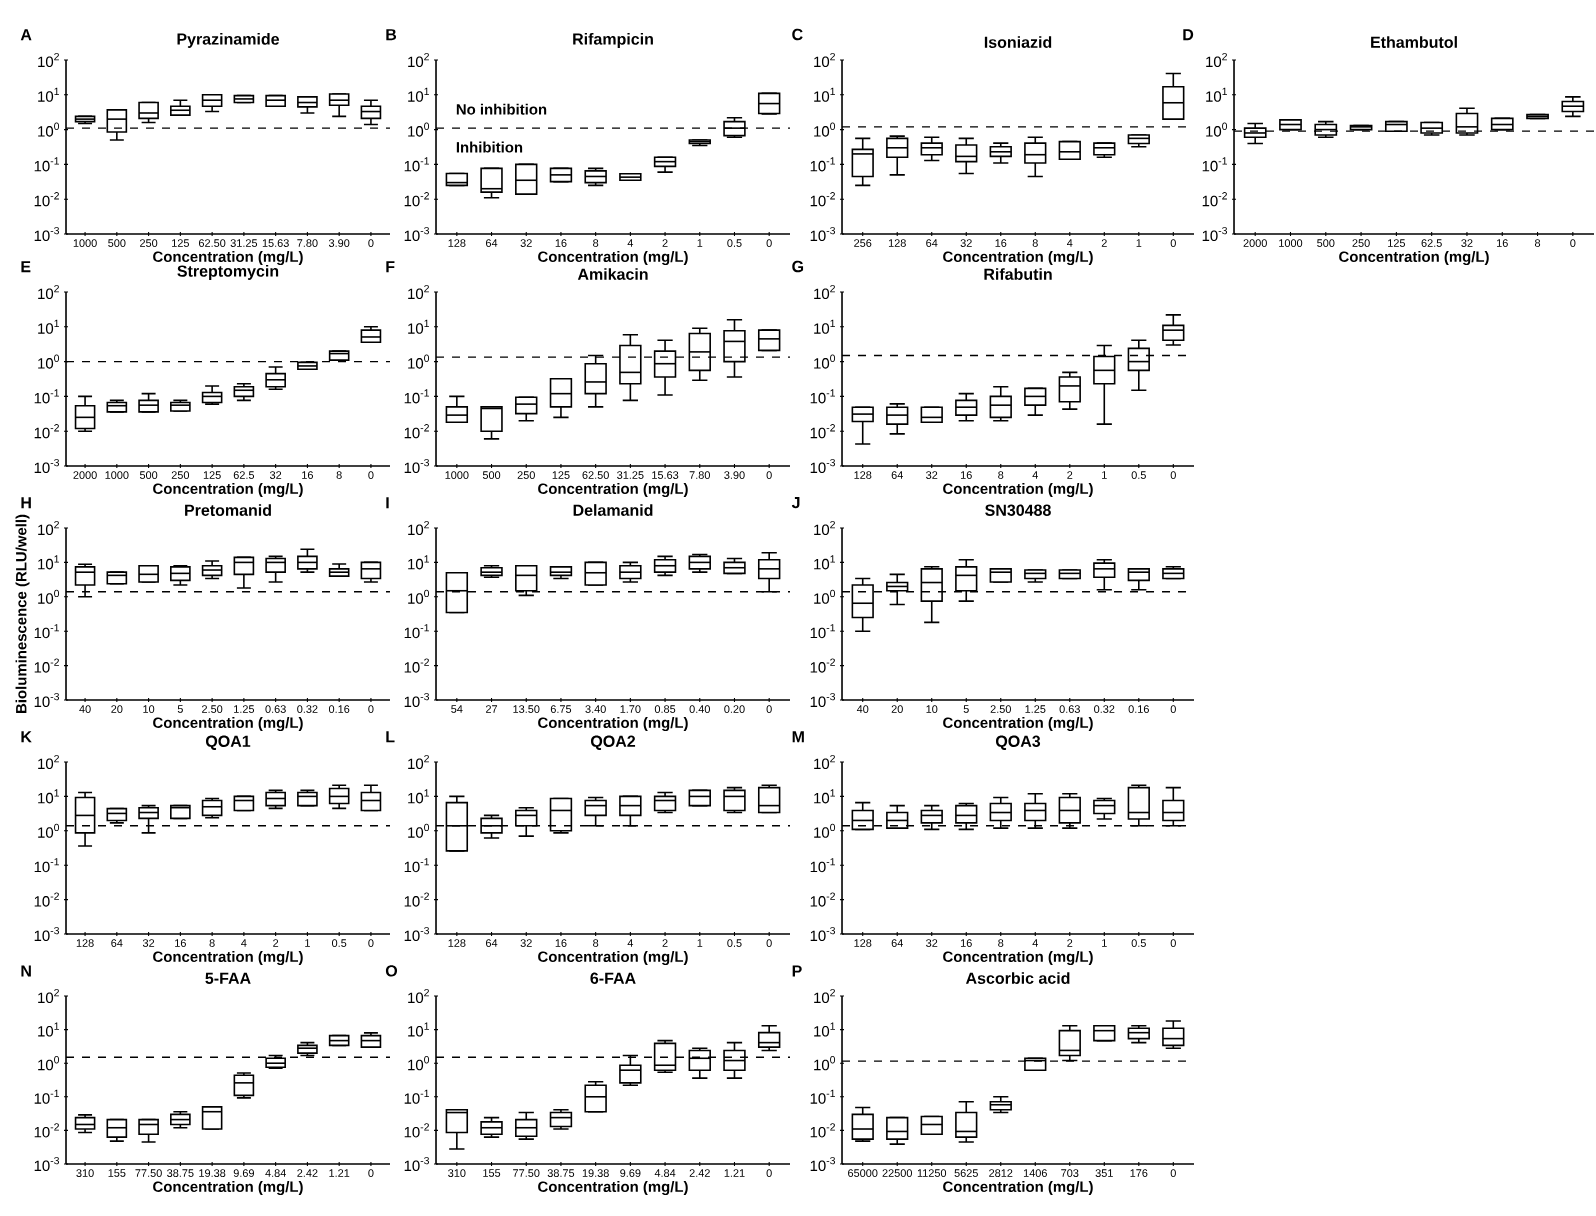 Image resolution: width=1596 pixels, height=1216 pixels. What do you see at coordinates (1018, 742) in the screenshot?
I see `chart-title: QOA3` at bounding box center [1018, 742].